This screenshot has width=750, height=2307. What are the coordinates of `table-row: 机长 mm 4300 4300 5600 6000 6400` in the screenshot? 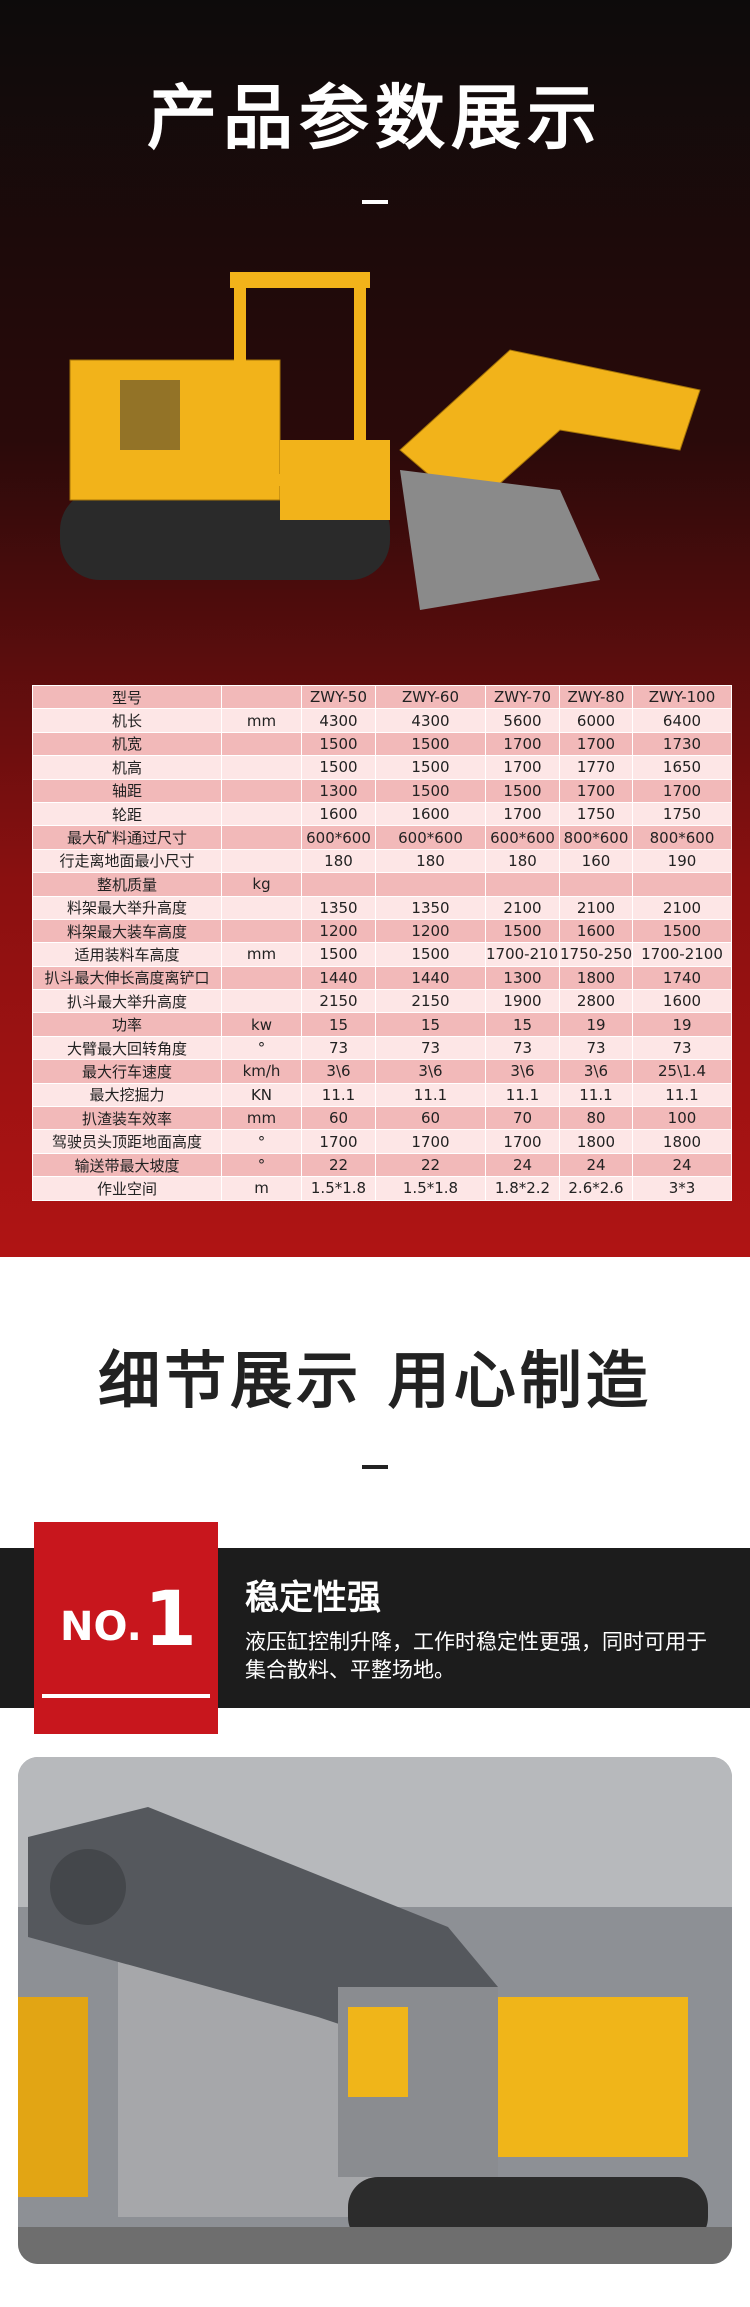 It's located at (382, 720).